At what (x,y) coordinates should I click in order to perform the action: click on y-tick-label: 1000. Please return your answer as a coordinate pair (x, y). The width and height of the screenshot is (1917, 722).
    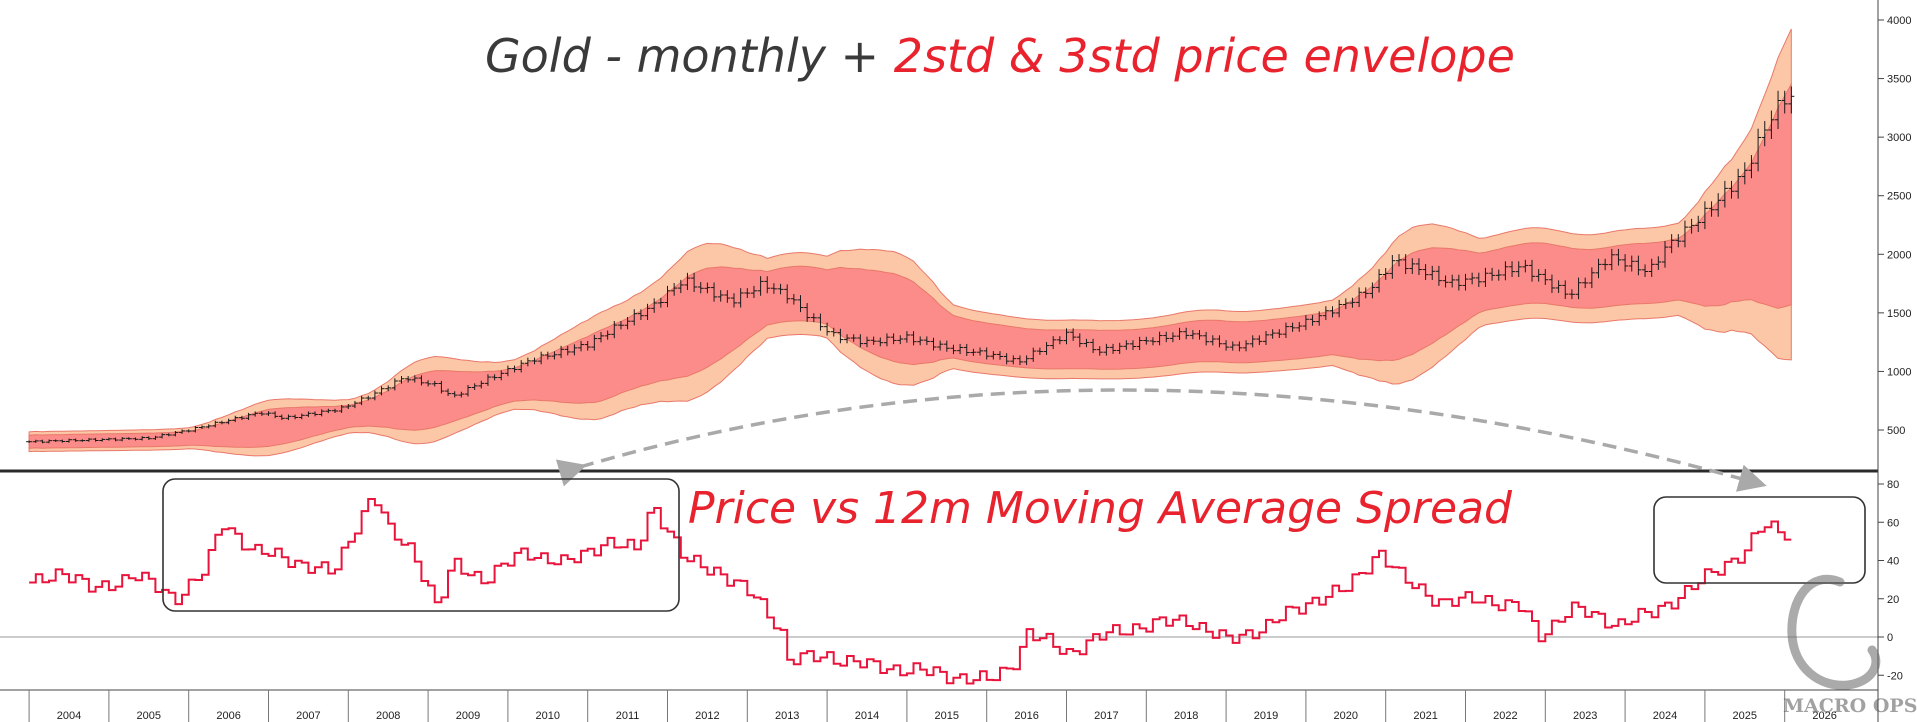
    Looking at the image, I should click on (1899, 372).